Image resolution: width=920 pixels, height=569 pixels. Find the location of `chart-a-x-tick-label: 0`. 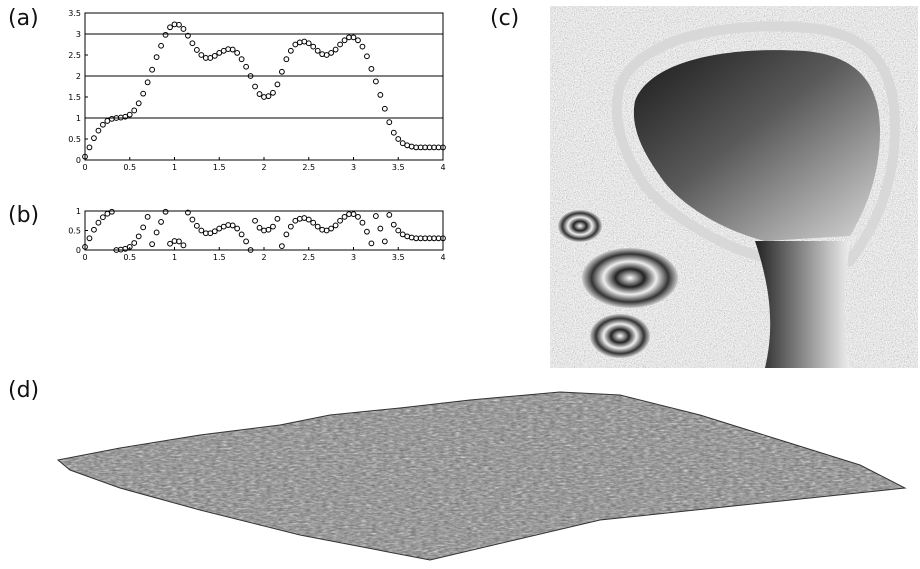

chart-a-x-tick-label: 0 is located at coordinates (84, 167).